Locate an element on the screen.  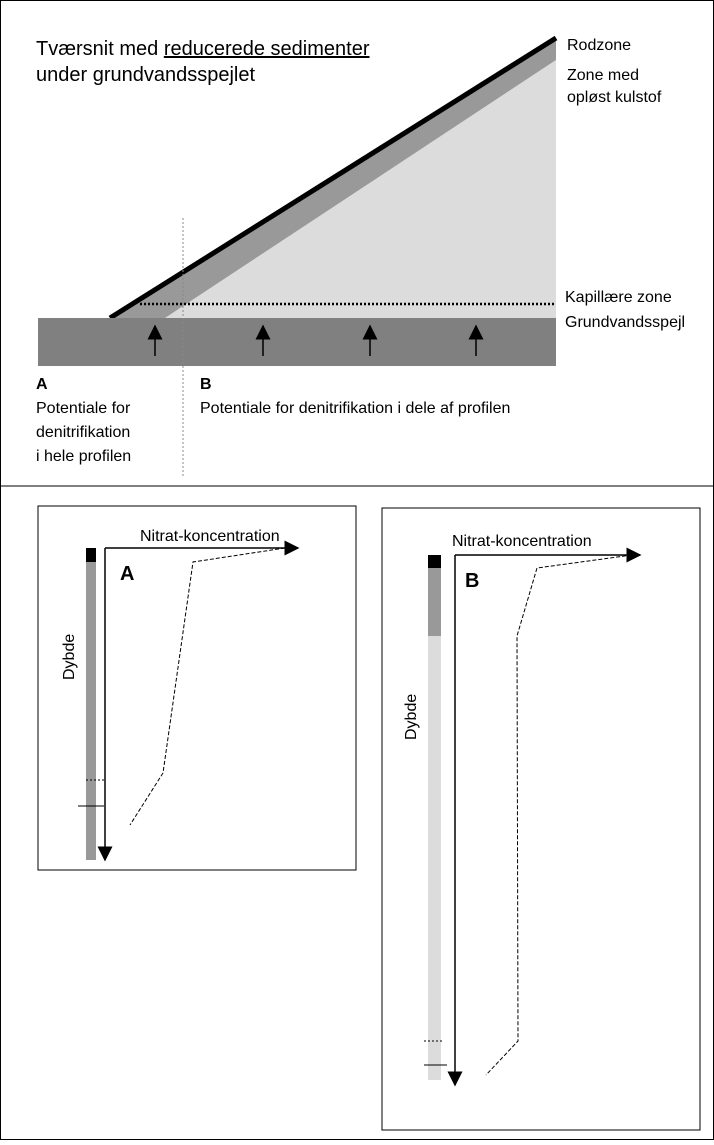
label: Zone med is located at coordinates (603, 75).